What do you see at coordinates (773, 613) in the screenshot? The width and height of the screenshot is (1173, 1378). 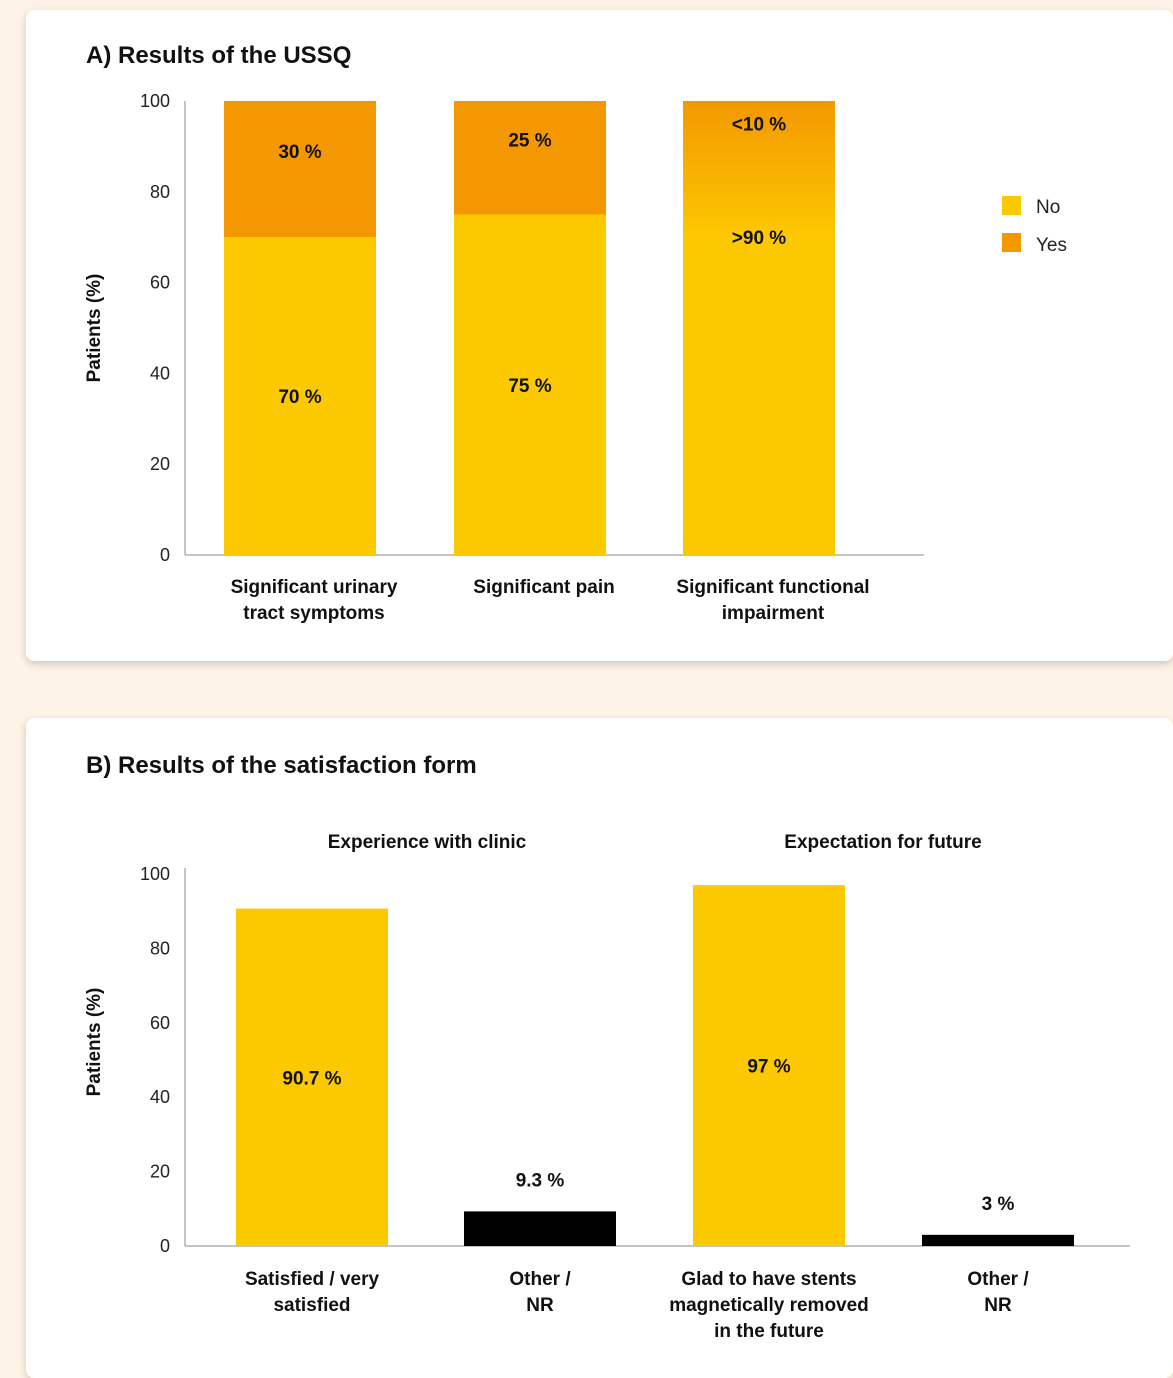 I see `category-label: impairment` at bounding box center [773, 613].